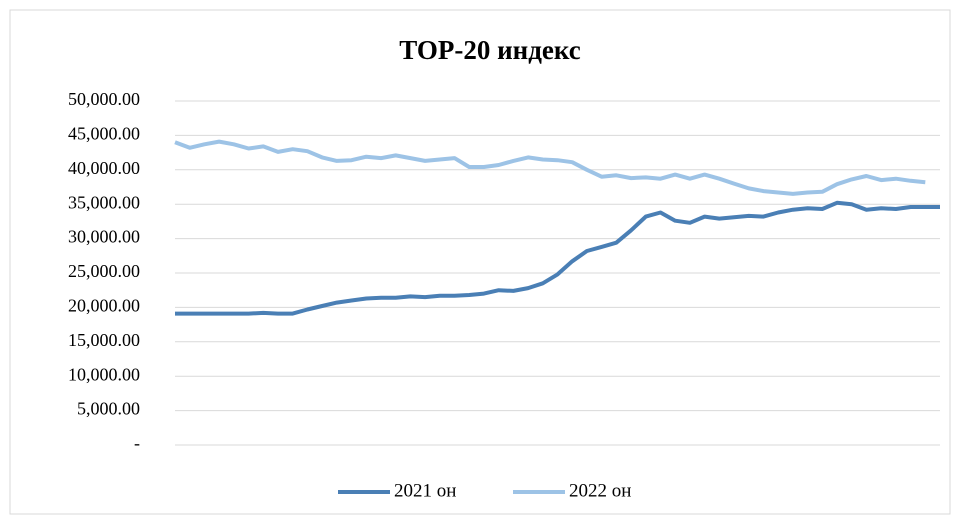  I want to click on y-tick-label: 10,000.00, so click(104, 374).